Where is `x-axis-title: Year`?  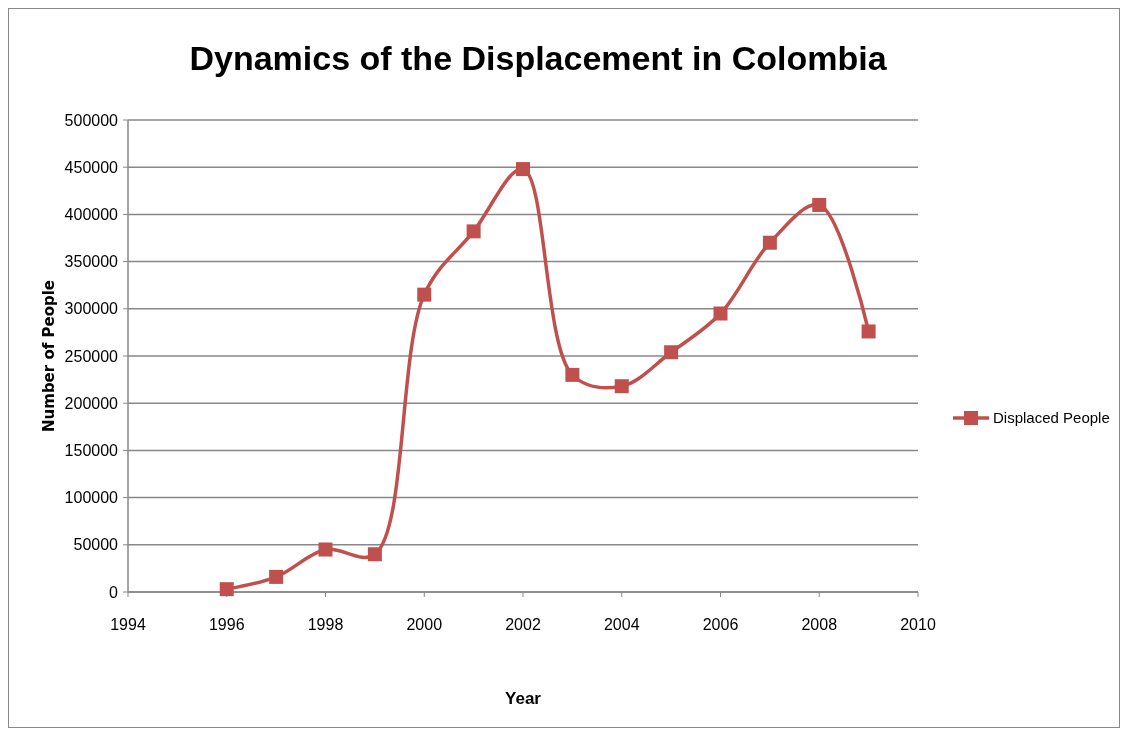
x-axis-title: Year is located at coordinates (523, 698).